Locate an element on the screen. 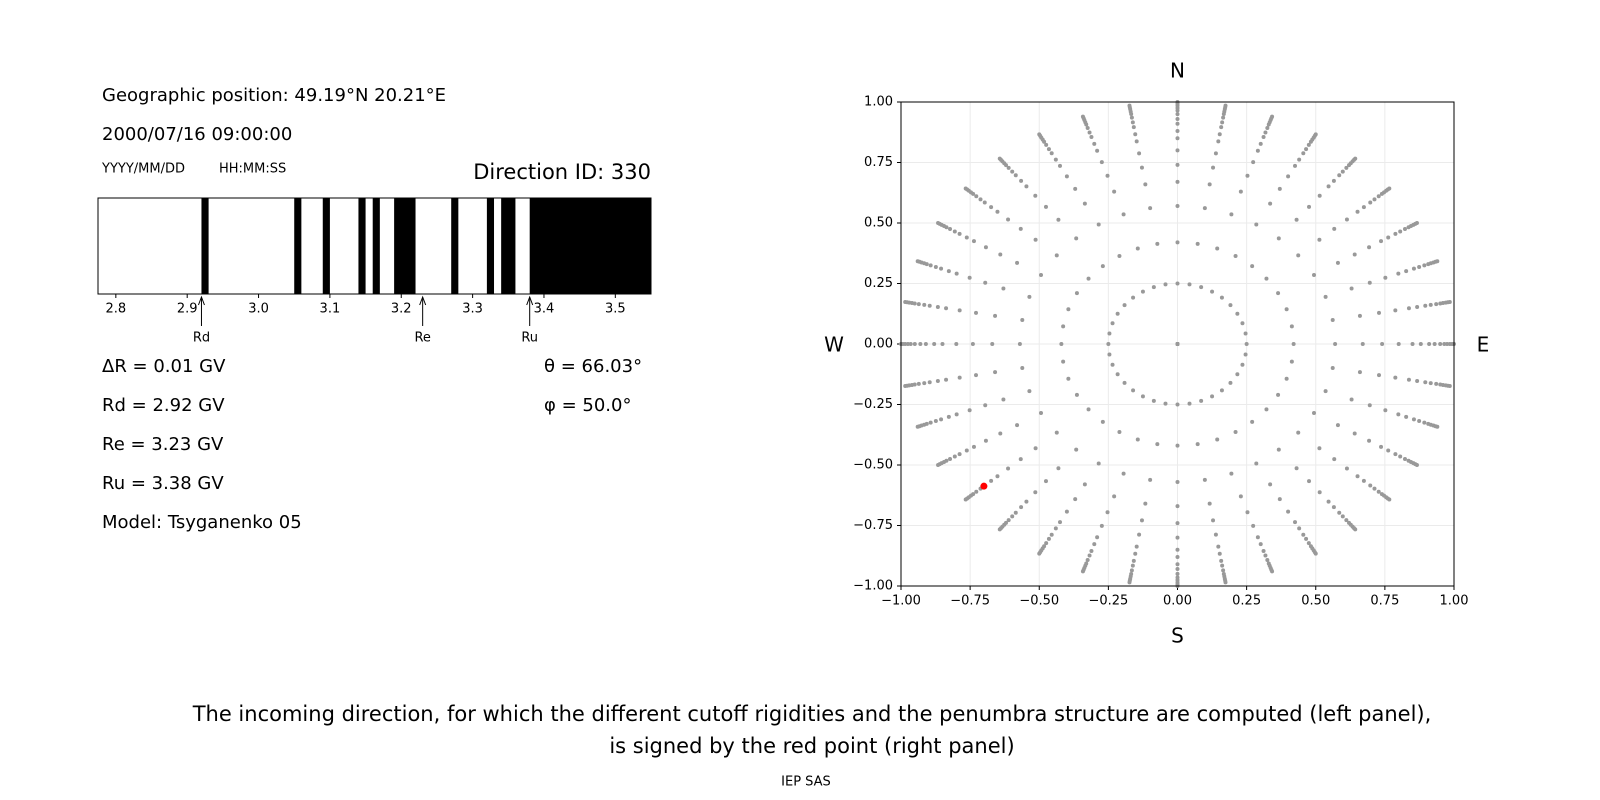  y-tick-label: 0.00 is located at coordinates (878, 344).